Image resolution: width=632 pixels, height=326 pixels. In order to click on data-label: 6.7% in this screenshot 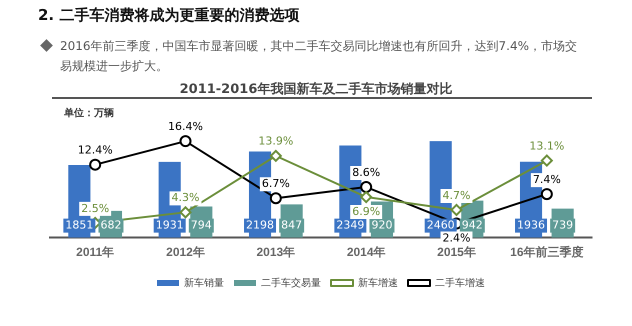, I will do `click(276, 183)`.